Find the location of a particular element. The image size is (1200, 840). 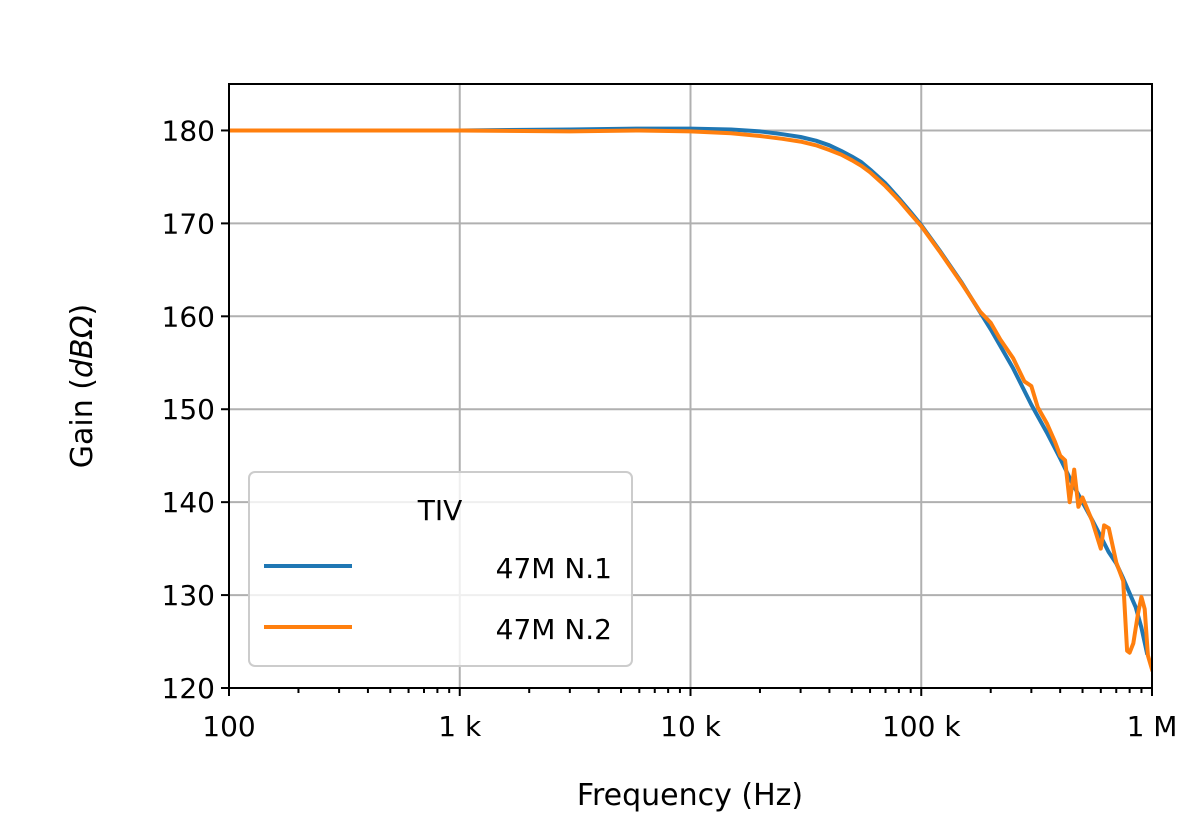

legend-box is located at coordinates (440, 569).